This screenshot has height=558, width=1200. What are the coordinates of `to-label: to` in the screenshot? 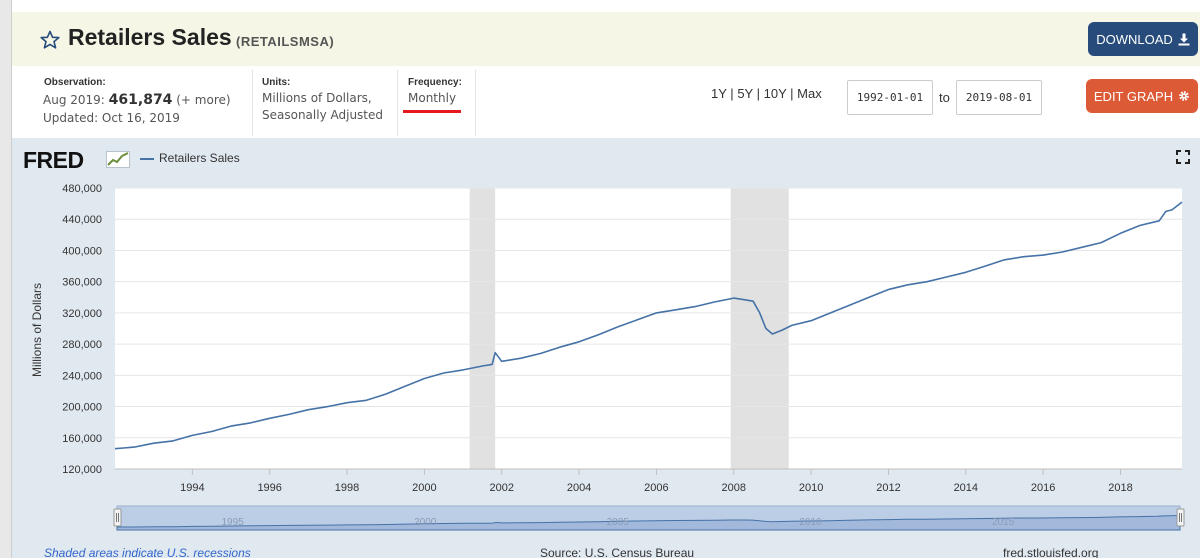 It's located at (944, 97).